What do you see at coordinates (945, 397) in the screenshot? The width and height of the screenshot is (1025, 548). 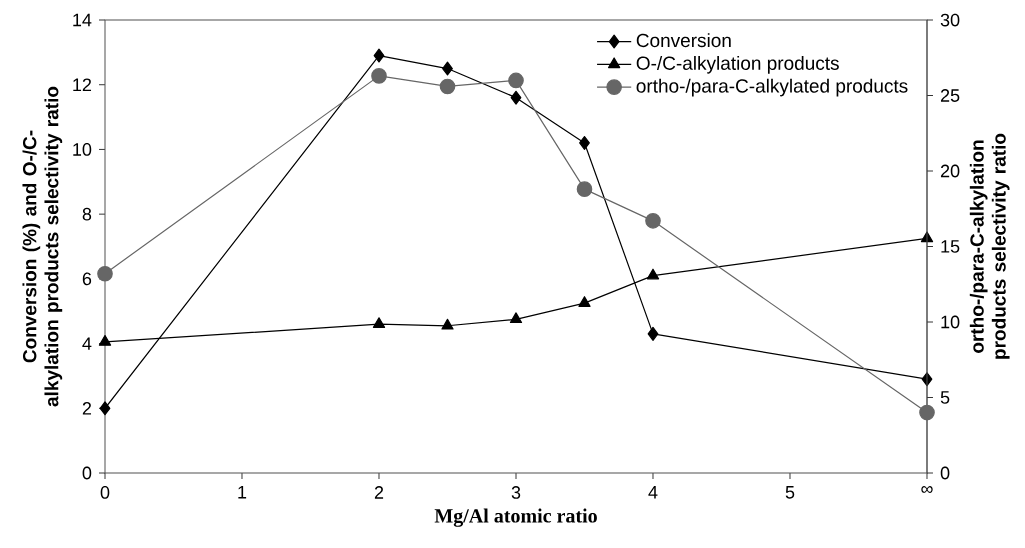 I see `y2-tick-label: 5` at bounding box center [945, 397].